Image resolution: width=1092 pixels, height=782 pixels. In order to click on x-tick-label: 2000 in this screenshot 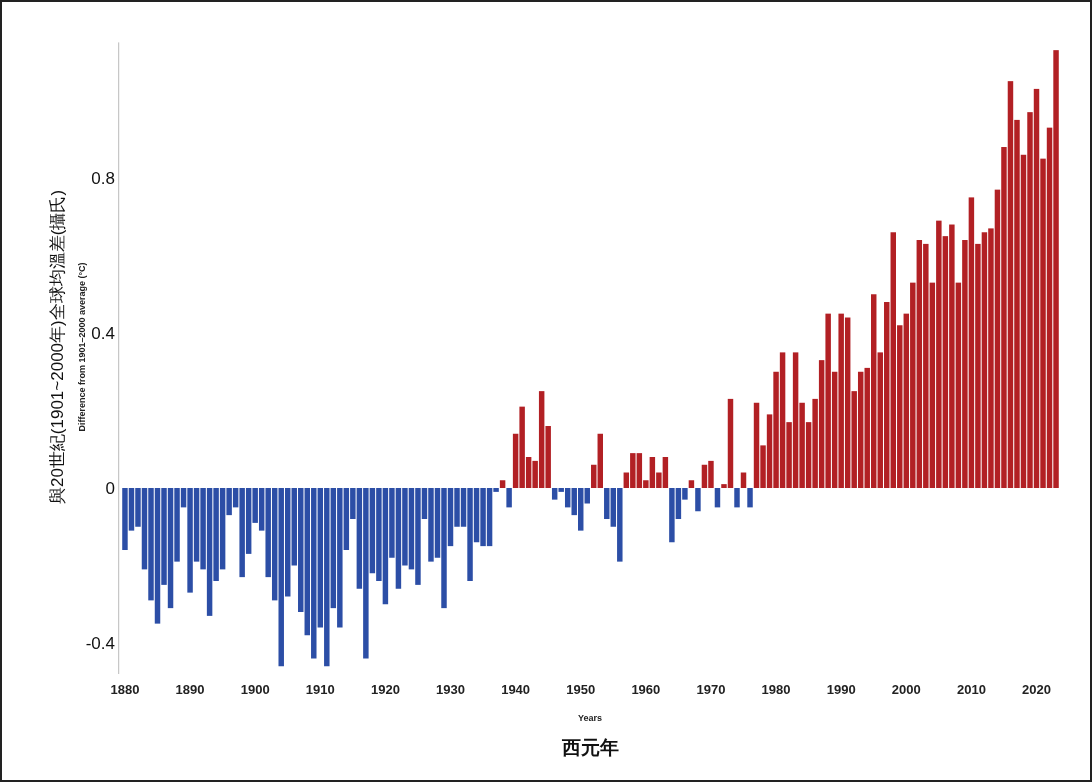, I will do `click(906, 689)`.